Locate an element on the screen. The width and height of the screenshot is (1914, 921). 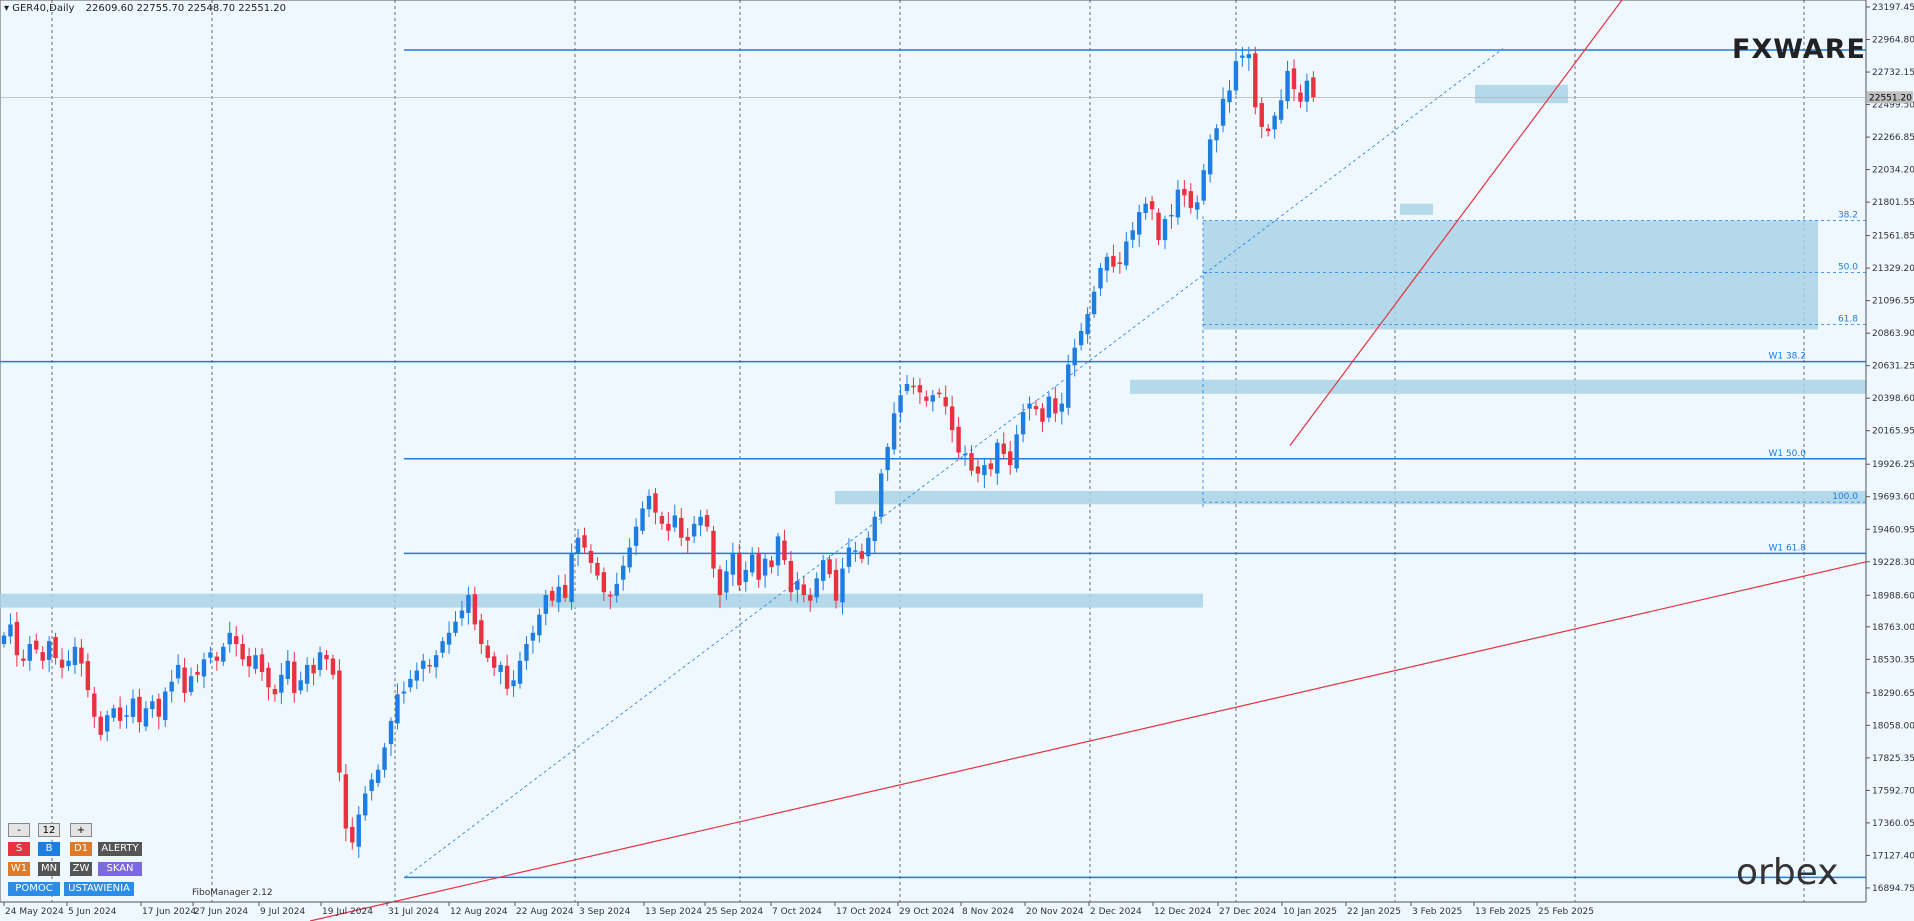
control-button-: - is located at coordinates (19, 830).